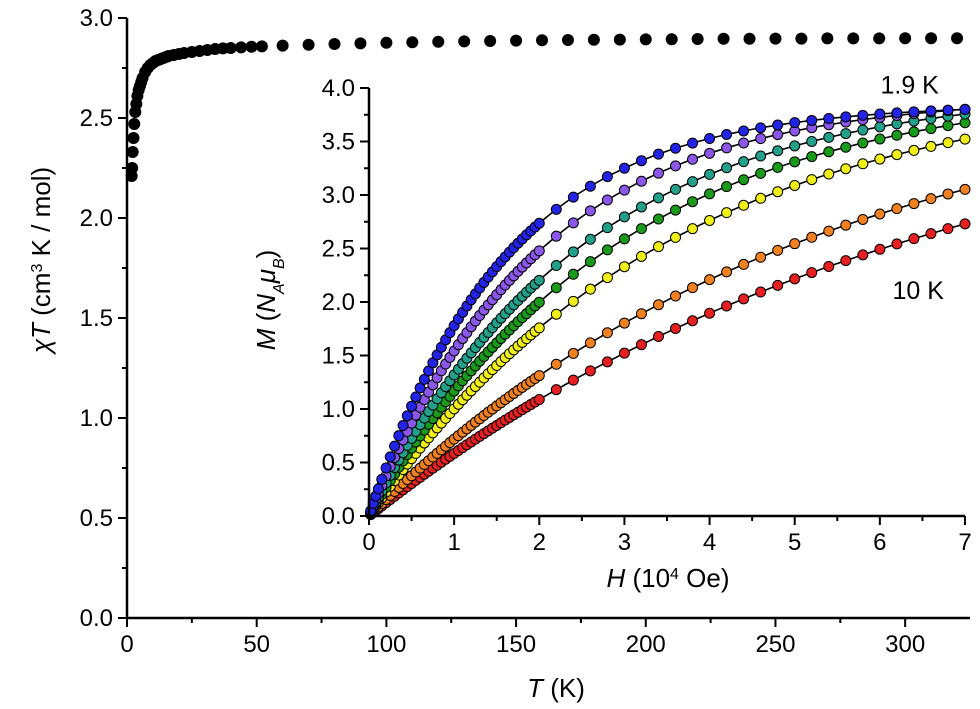 This screenshot has height=709, width=980. What do you see at coordinates (338, 409) in the screenshot?
I see `inset-y-tick-label: 1.0` at bounding box center [338, 409].